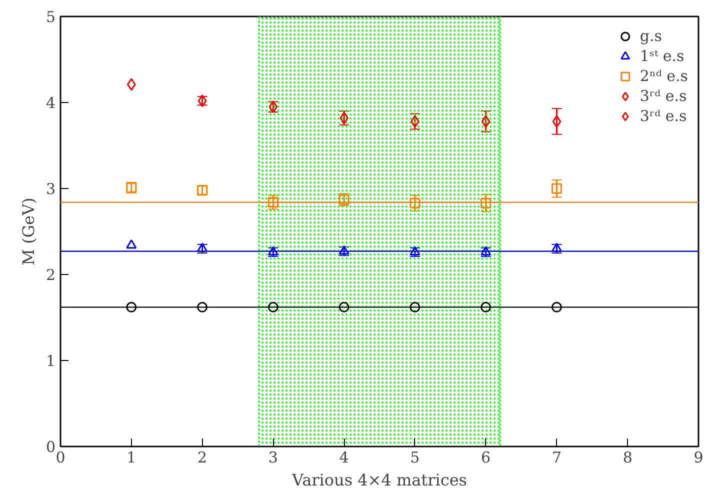 Image resolution: width=706 pixels, height=496 pixels. Describe the element at coordinates (203, 457) in the screenshot. I see `x-tick-label: 2` at that location.